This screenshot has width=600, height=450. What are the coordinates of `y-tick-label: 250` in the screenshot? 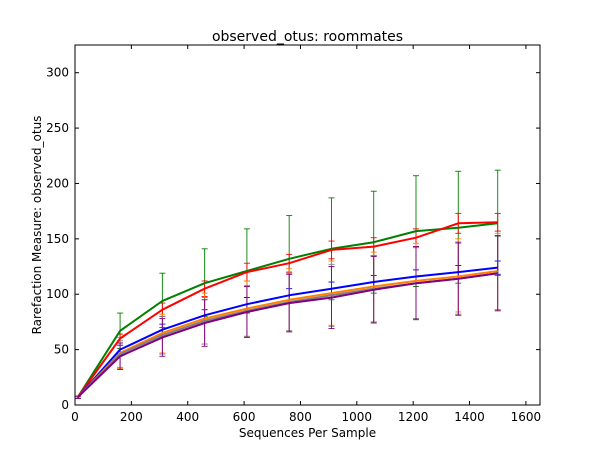 It's located at (57, 128).